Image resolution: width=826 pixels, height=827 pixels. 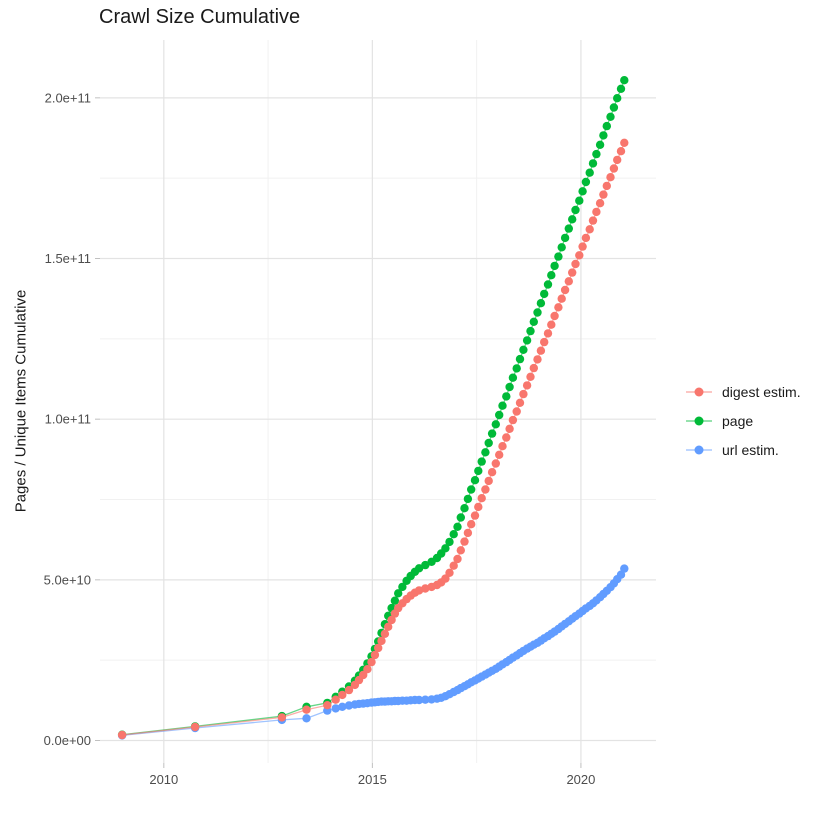 I want to click on y-tick-label: 1.0e+11, so click(x=68, y=419).